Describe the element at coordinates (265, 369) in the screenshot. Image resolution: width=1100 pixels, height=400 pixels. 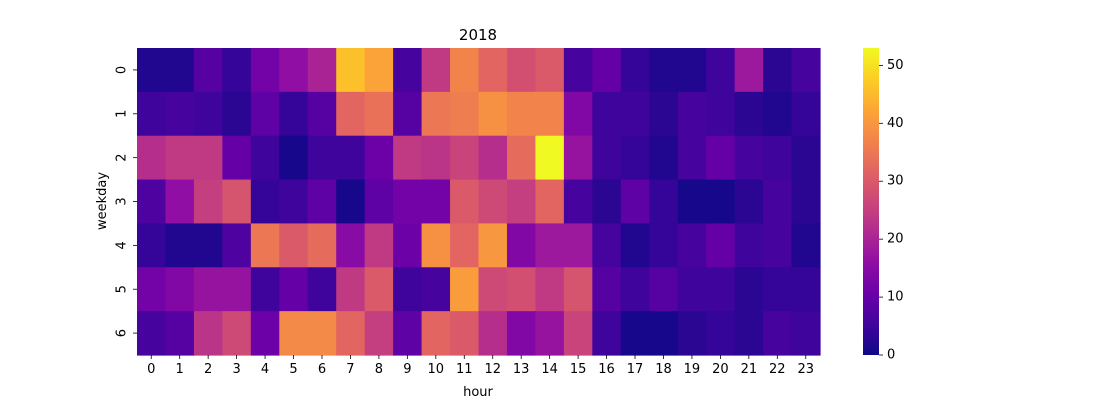
I see `x-tick-label: 4` at that location.